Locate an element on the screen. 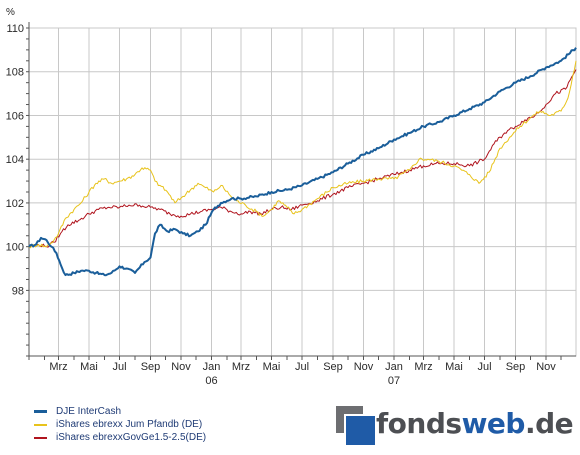 This screenshot has height=455, width=580. x-year-label: 06 is located at coordinates (211, 381).